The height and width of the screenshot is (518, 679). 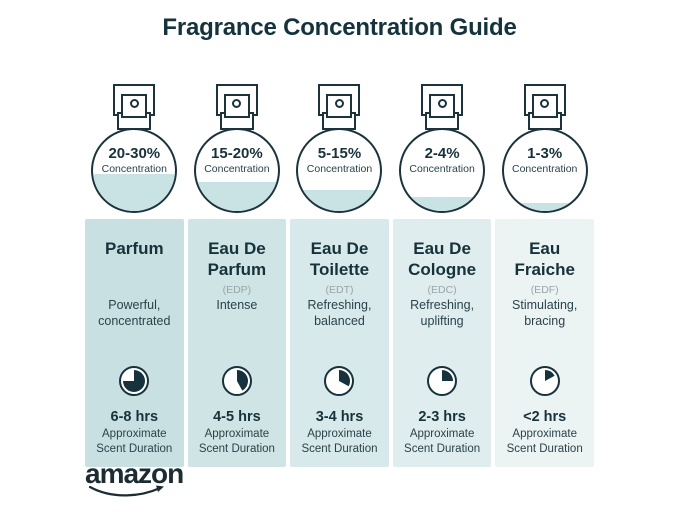 I want to click on name-block: Parfum, so click(x=134, y=267).